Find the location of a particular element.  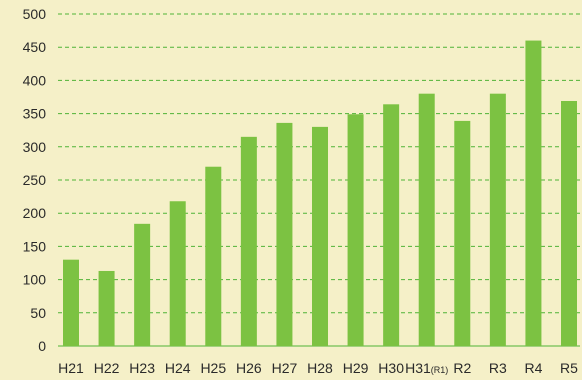

bar-H30 is located at coordinates (391, 225).